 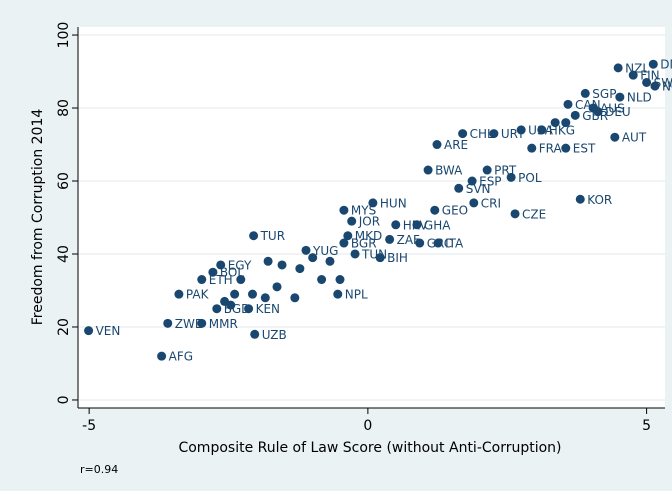 I want to click on point-label: MMR, so click(x=223, y=324).